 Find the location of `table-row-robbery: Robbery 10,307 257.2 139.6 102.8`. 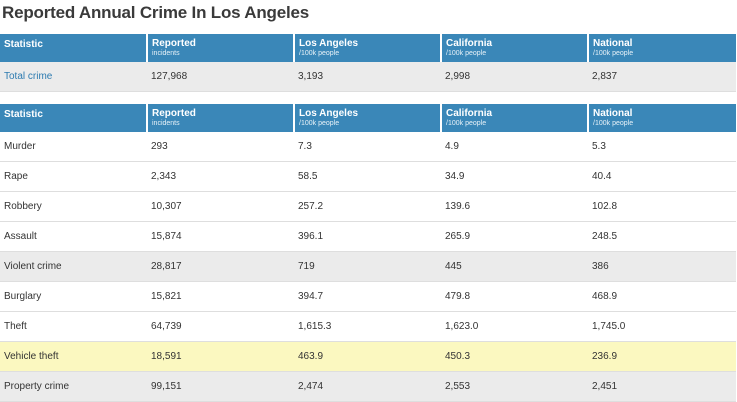

table-row-robbery: Robbery 10,307 257.2 139.6 102.8 is located at coordinates (368, 206).